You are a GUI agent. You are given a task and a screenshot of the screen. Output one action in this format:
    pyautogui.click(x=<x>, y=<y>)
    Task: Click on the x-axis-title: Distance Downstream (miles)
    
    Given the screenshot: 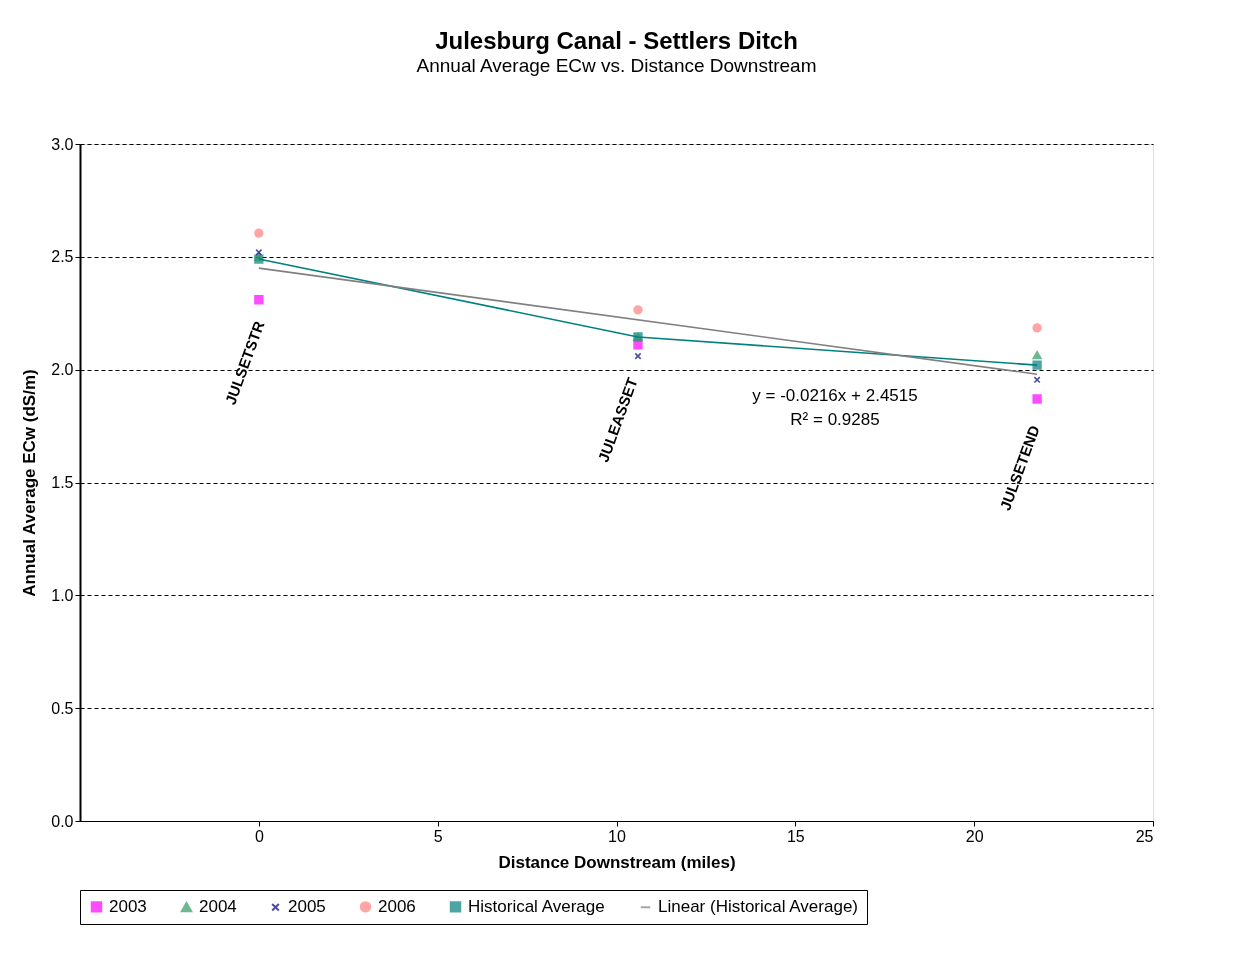 What is the action you would take?
    pyautogui.click(x=617, y=862)
    